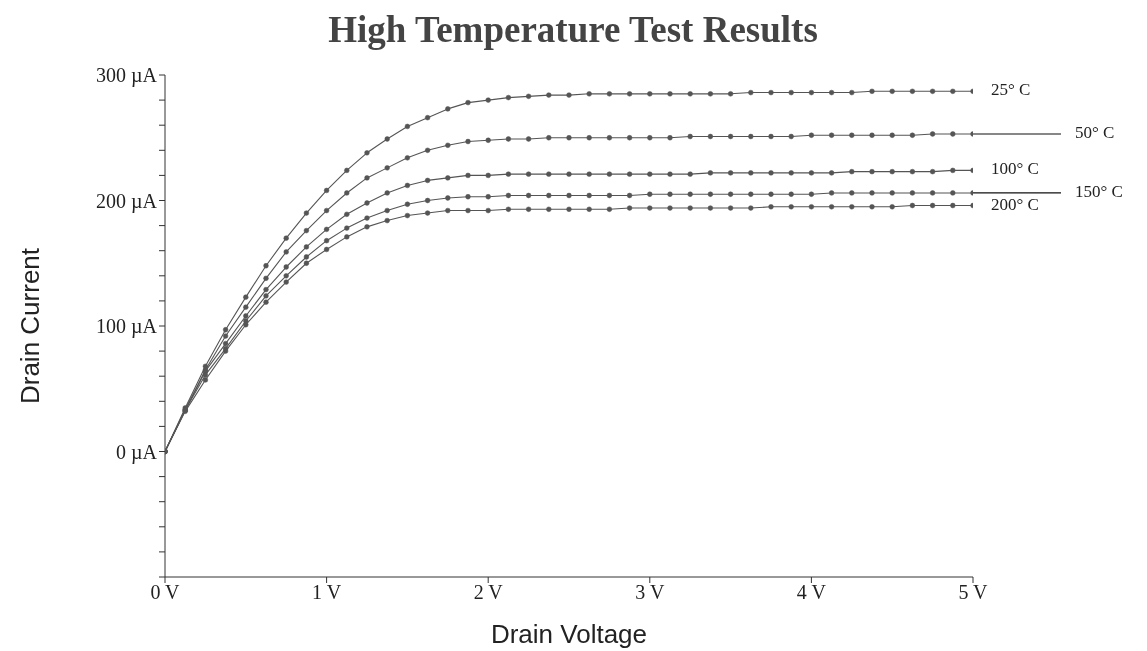 The image size is (1147, 651). Describe the element at coordinates (973, 592) in the screenshot. I see `x-tick-label: 5 V` at that location.